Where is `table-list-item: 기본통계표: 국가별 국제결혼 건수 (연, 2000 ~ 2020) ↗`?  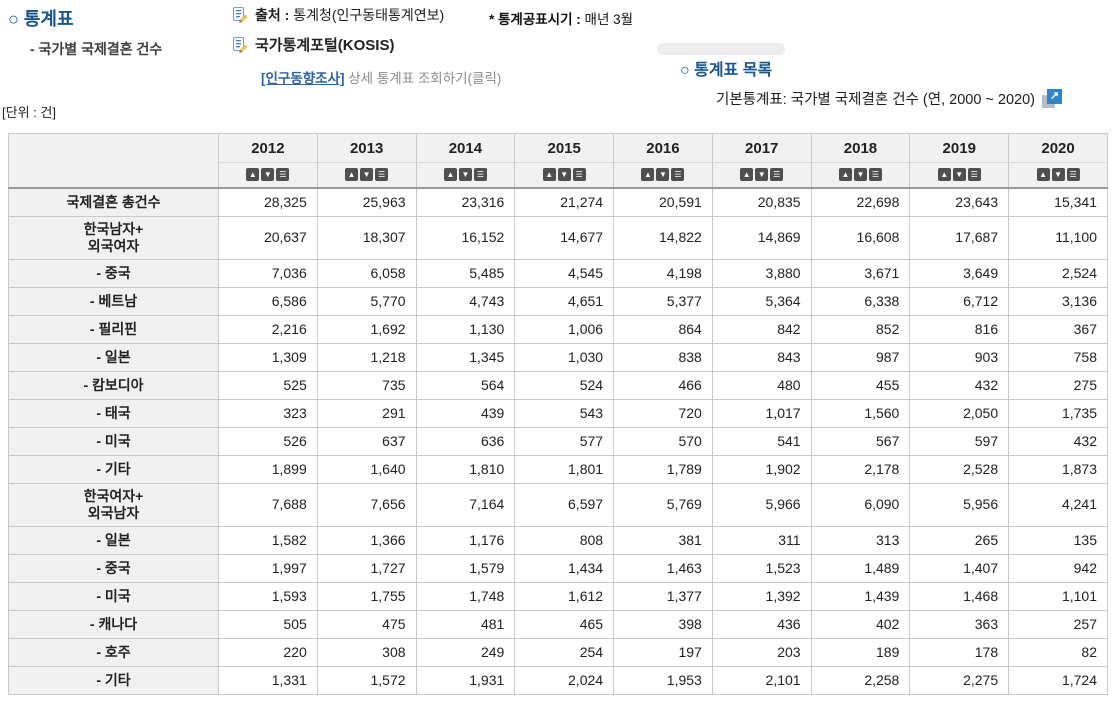
table-list-item: 기본통계표: 국가별 국제결혼 건수 (연, 2000 ~ 2020) ↗ is located at coordinates (889, 98).